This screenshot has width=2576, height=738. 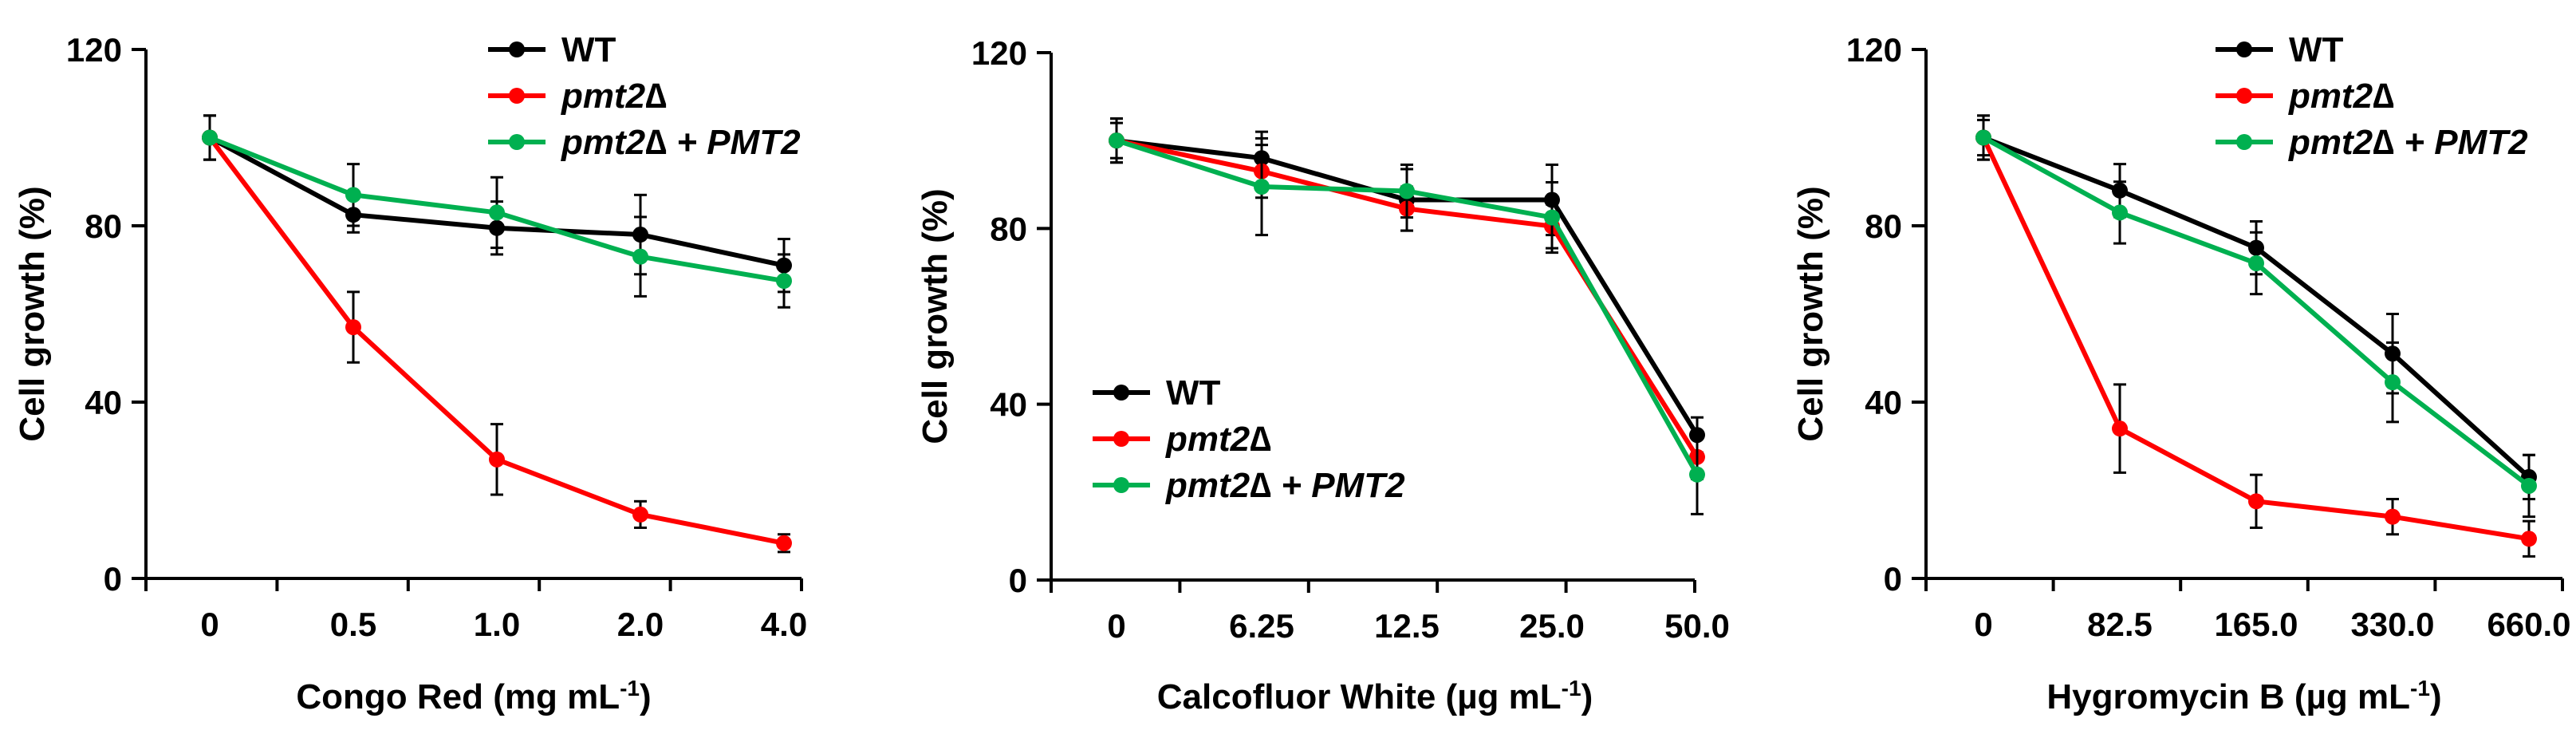 What do you see at coordinates (353, 624) in the screenshot?
I see `x-tick-label: 0.5` at bounding box center [353, 624].